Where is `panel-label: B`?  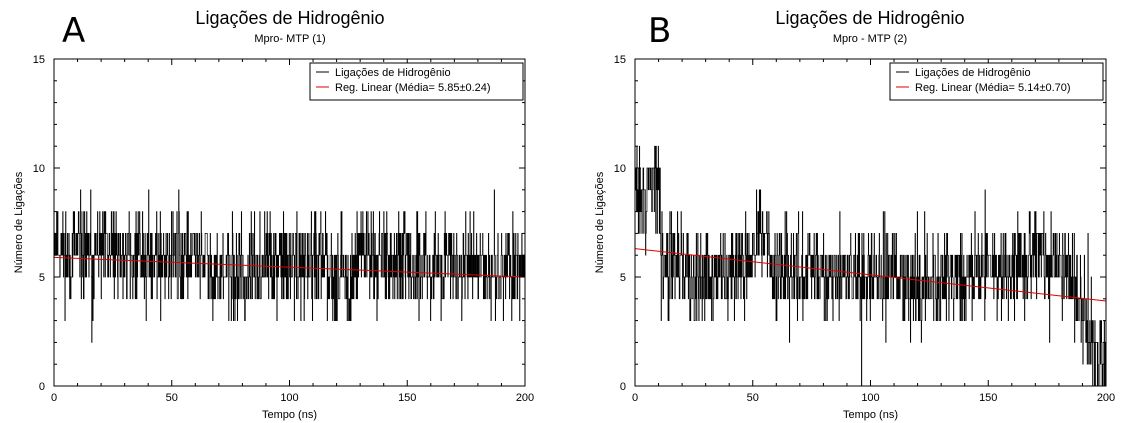
panel-label: B is located at coordinates (660, 31).